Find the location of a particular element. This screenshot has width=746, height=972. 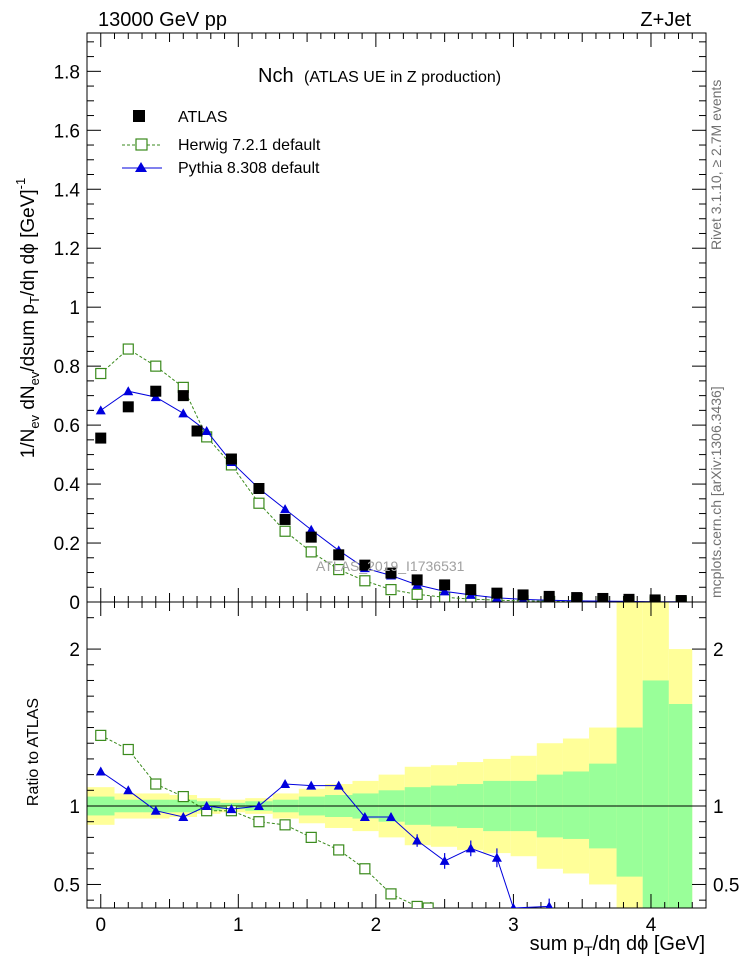

ratio-y-tick-label: 1 is located at coordinates (74, 807).